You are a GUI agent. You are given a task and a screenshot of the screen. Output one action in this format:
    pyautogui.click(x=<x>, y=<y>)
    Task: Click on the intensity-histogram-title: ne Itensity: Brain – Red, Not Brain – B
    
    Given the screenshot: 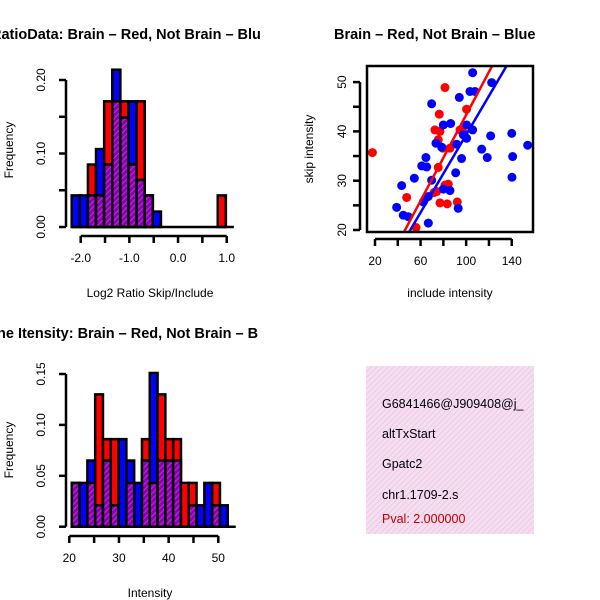 What is the action you would take?
    pyautogui.click(x=129, y=334)
    